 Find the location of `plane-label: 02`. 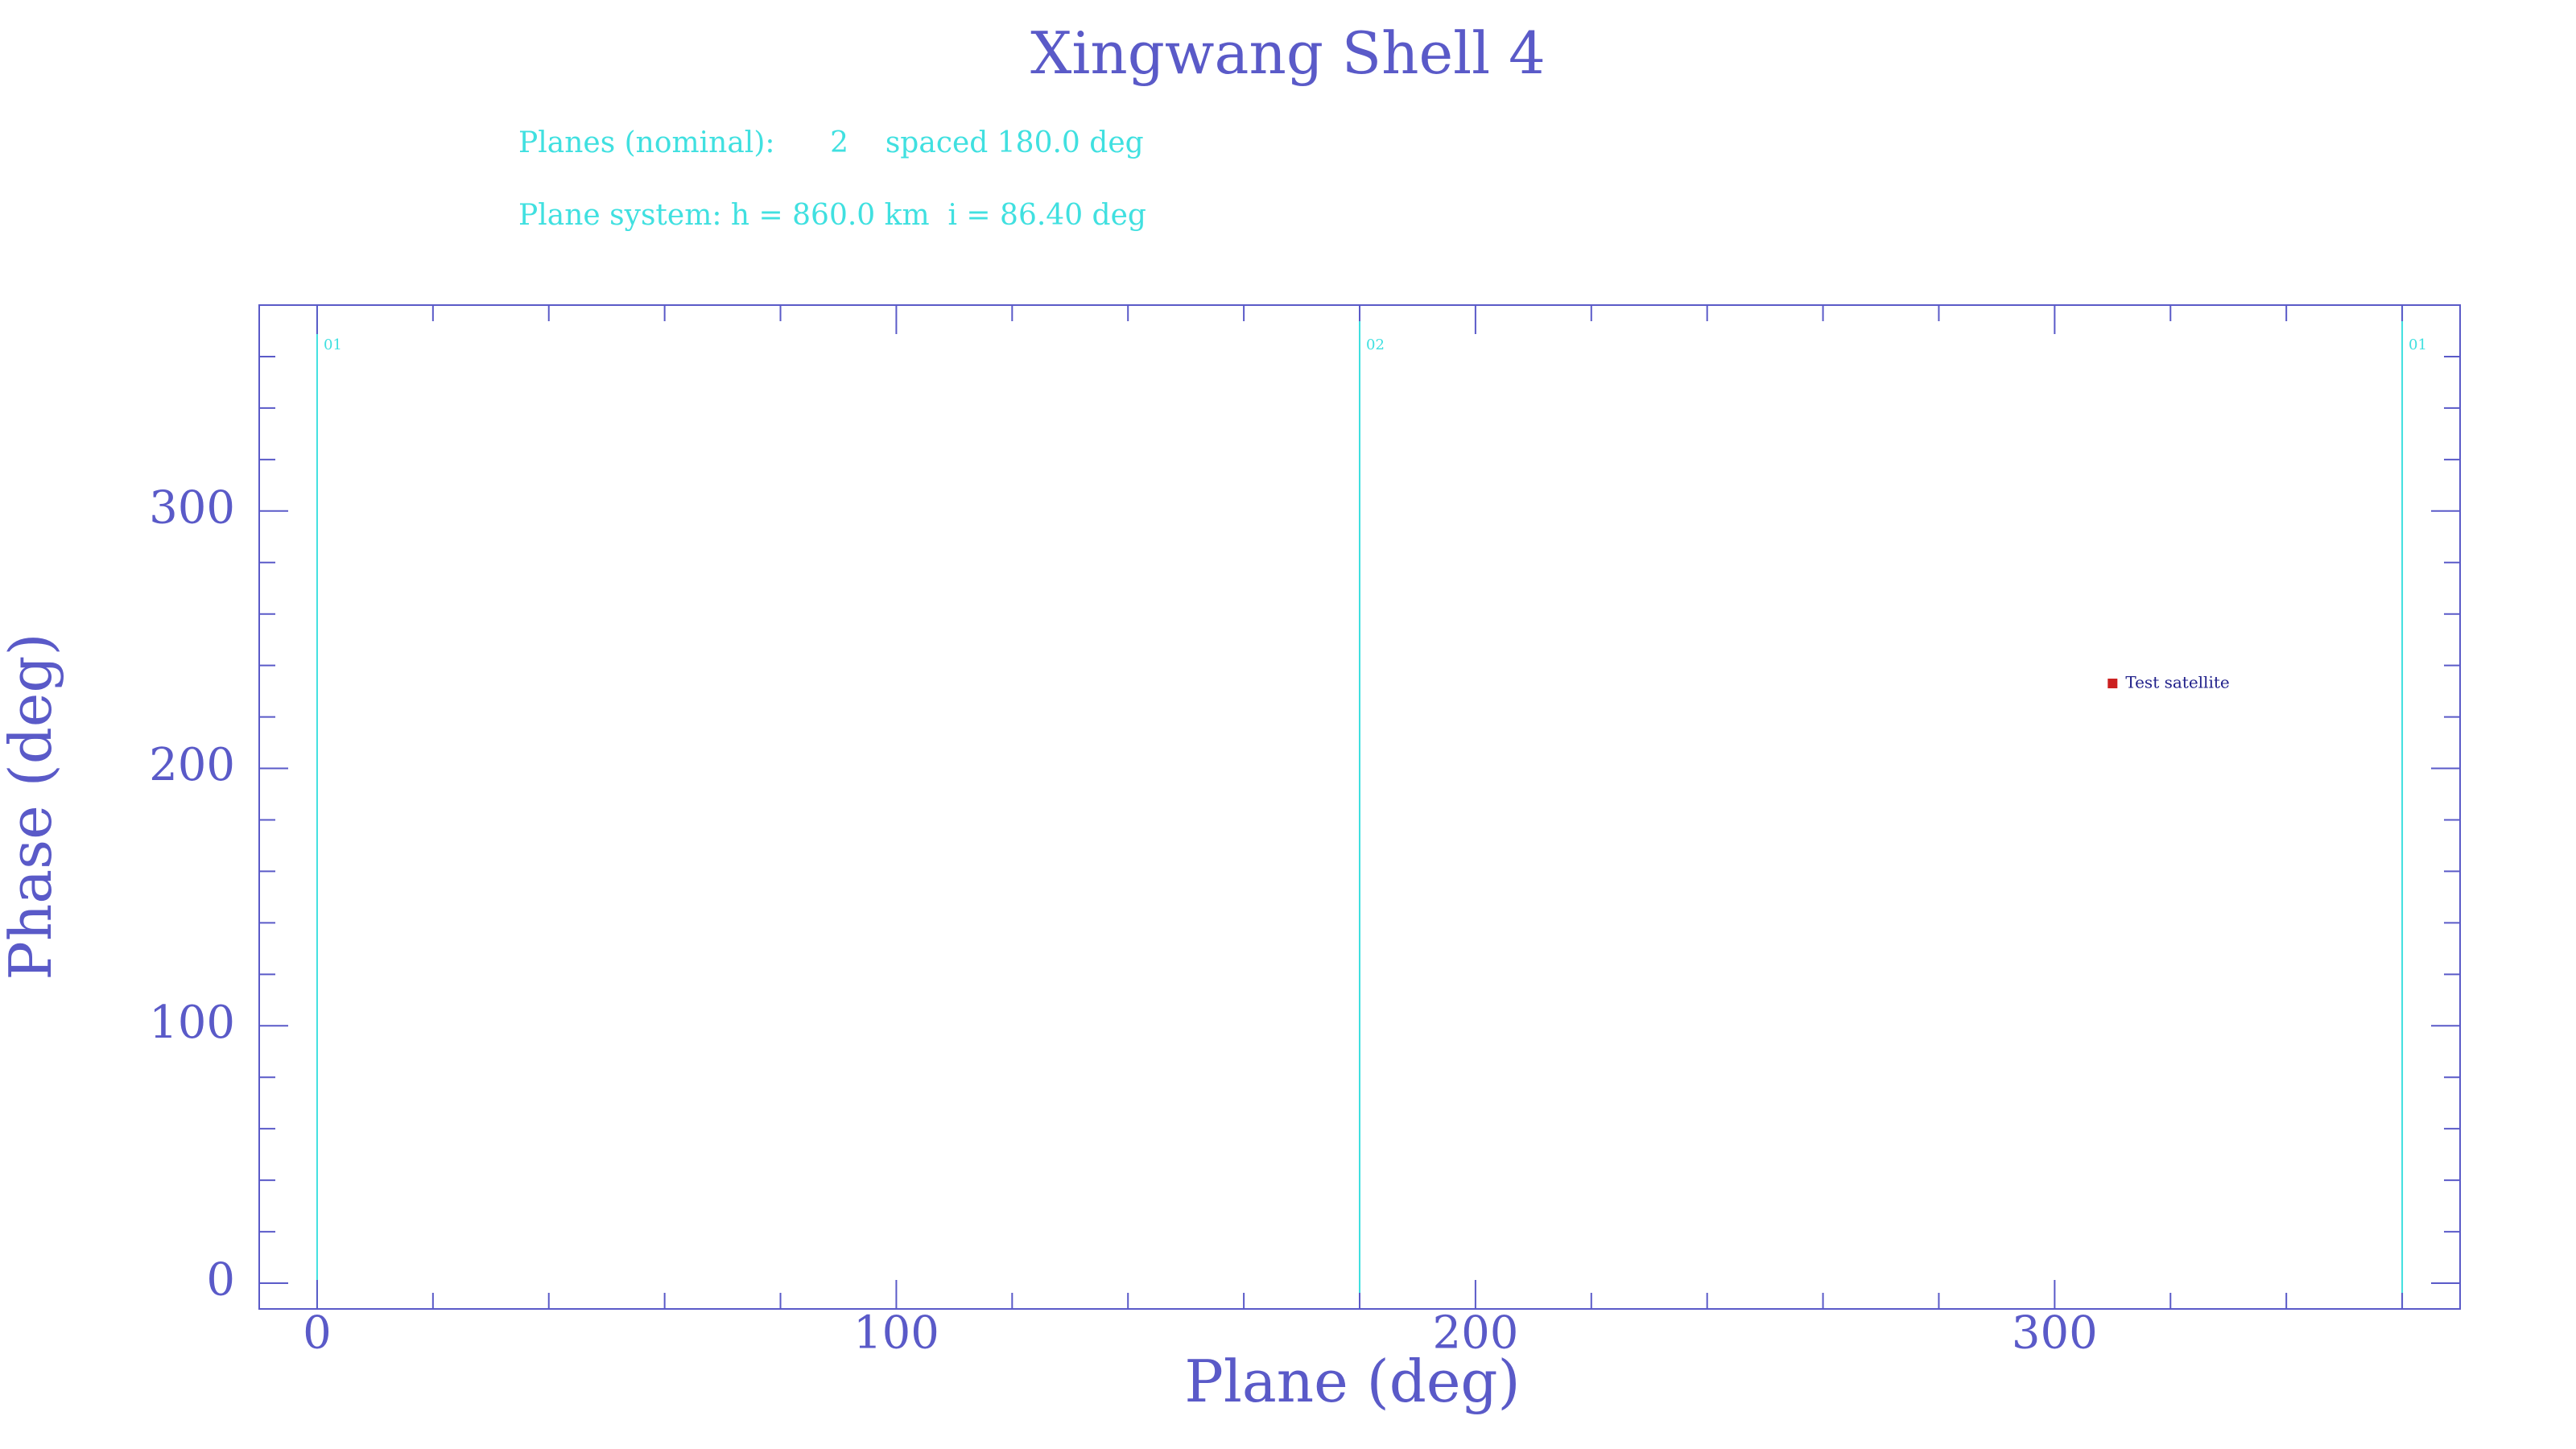

plane-label: 02 is located at coordinates (1375, 344).